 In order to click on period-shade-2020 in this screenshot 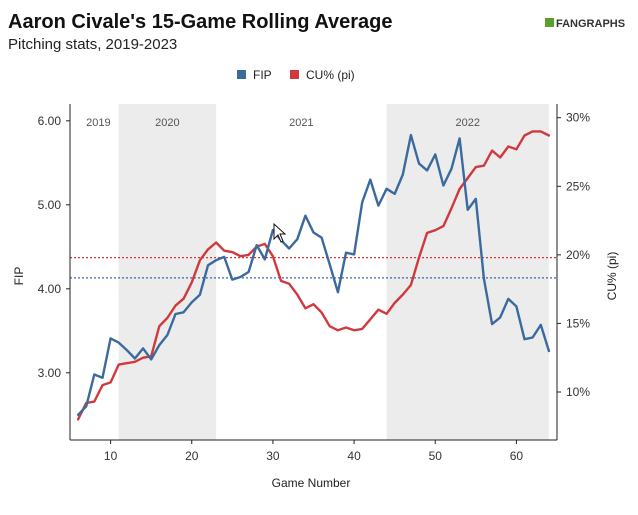, I will do `click(167, 272)`.